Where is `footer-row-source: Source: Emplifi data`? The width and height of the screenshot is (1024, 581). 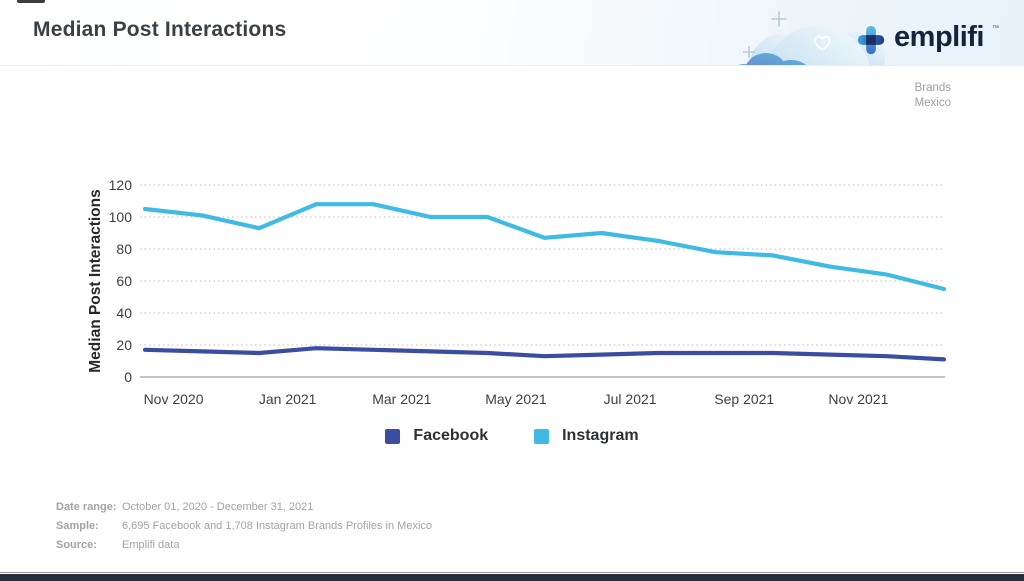 footer-row-source: Source: Emplifi data is located at coordinates (244, 545).